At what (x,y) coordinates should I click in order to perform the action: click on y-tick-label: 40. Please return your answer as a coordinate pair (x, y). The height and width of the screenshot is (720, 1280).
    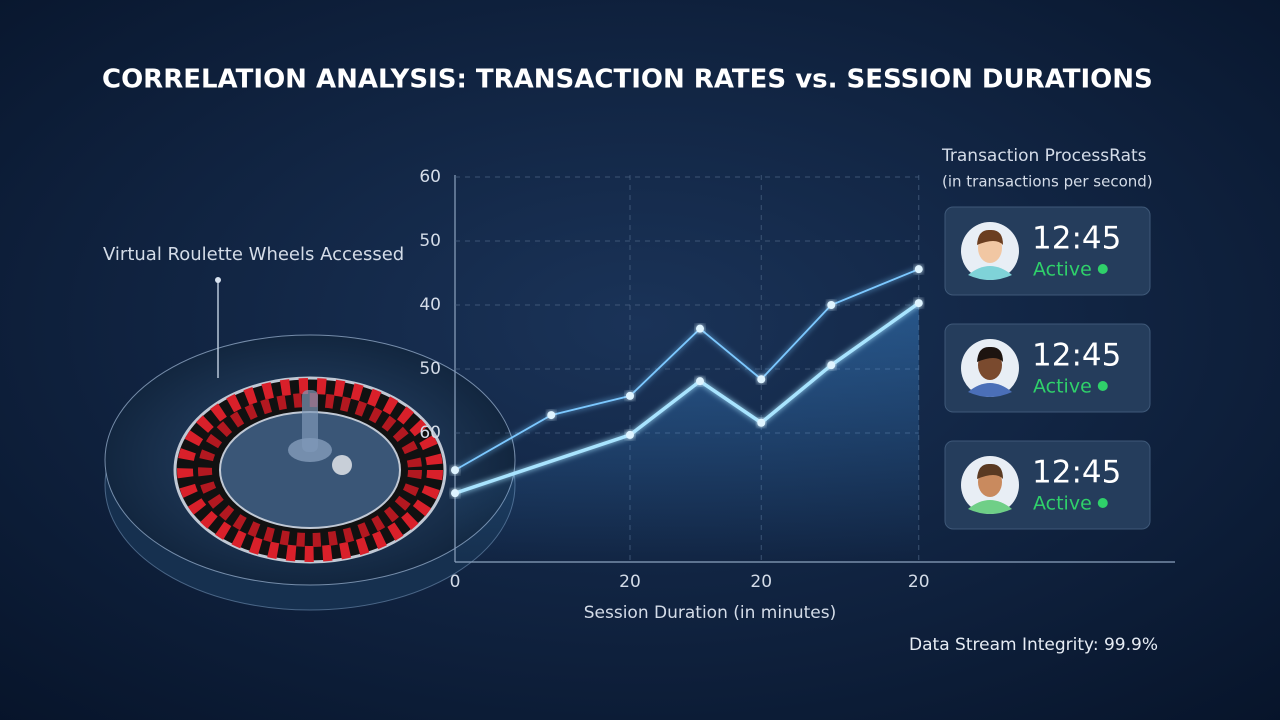
    Looking at the image, I should click on (430, 305).